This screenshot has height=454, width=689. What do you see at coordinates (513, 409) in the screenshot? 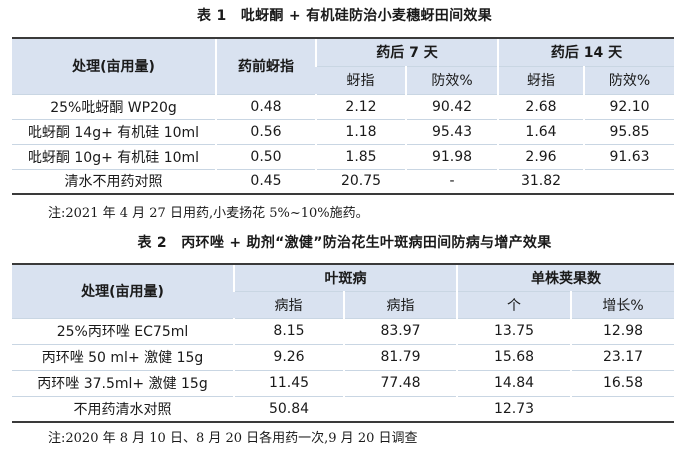
I see `table-cell: 12.73` at bounding box center [513, 409].